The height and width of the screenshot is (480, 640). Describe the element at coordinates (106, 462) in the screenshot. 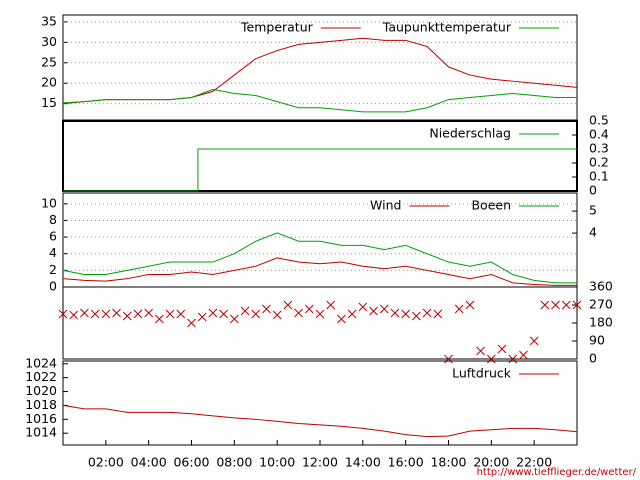

I see `x-tick-label: 02:00` at that location.